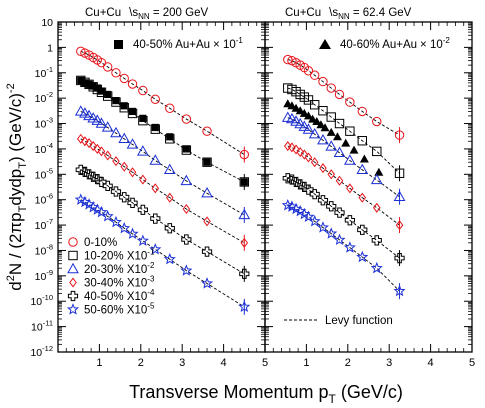 The image size is (485, 408). I want to click on y-tick-label: 10⁻⁵, so click(44, 173).